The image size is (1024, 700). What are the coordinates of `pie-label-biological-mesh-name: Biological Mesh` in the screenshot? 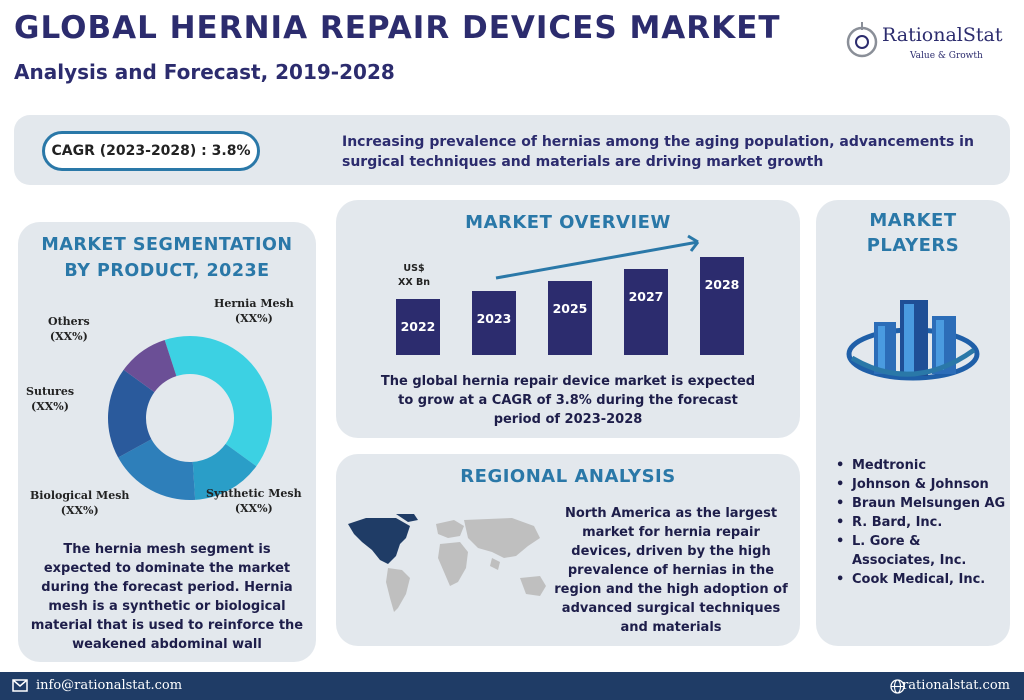 It's located at (80, 495).